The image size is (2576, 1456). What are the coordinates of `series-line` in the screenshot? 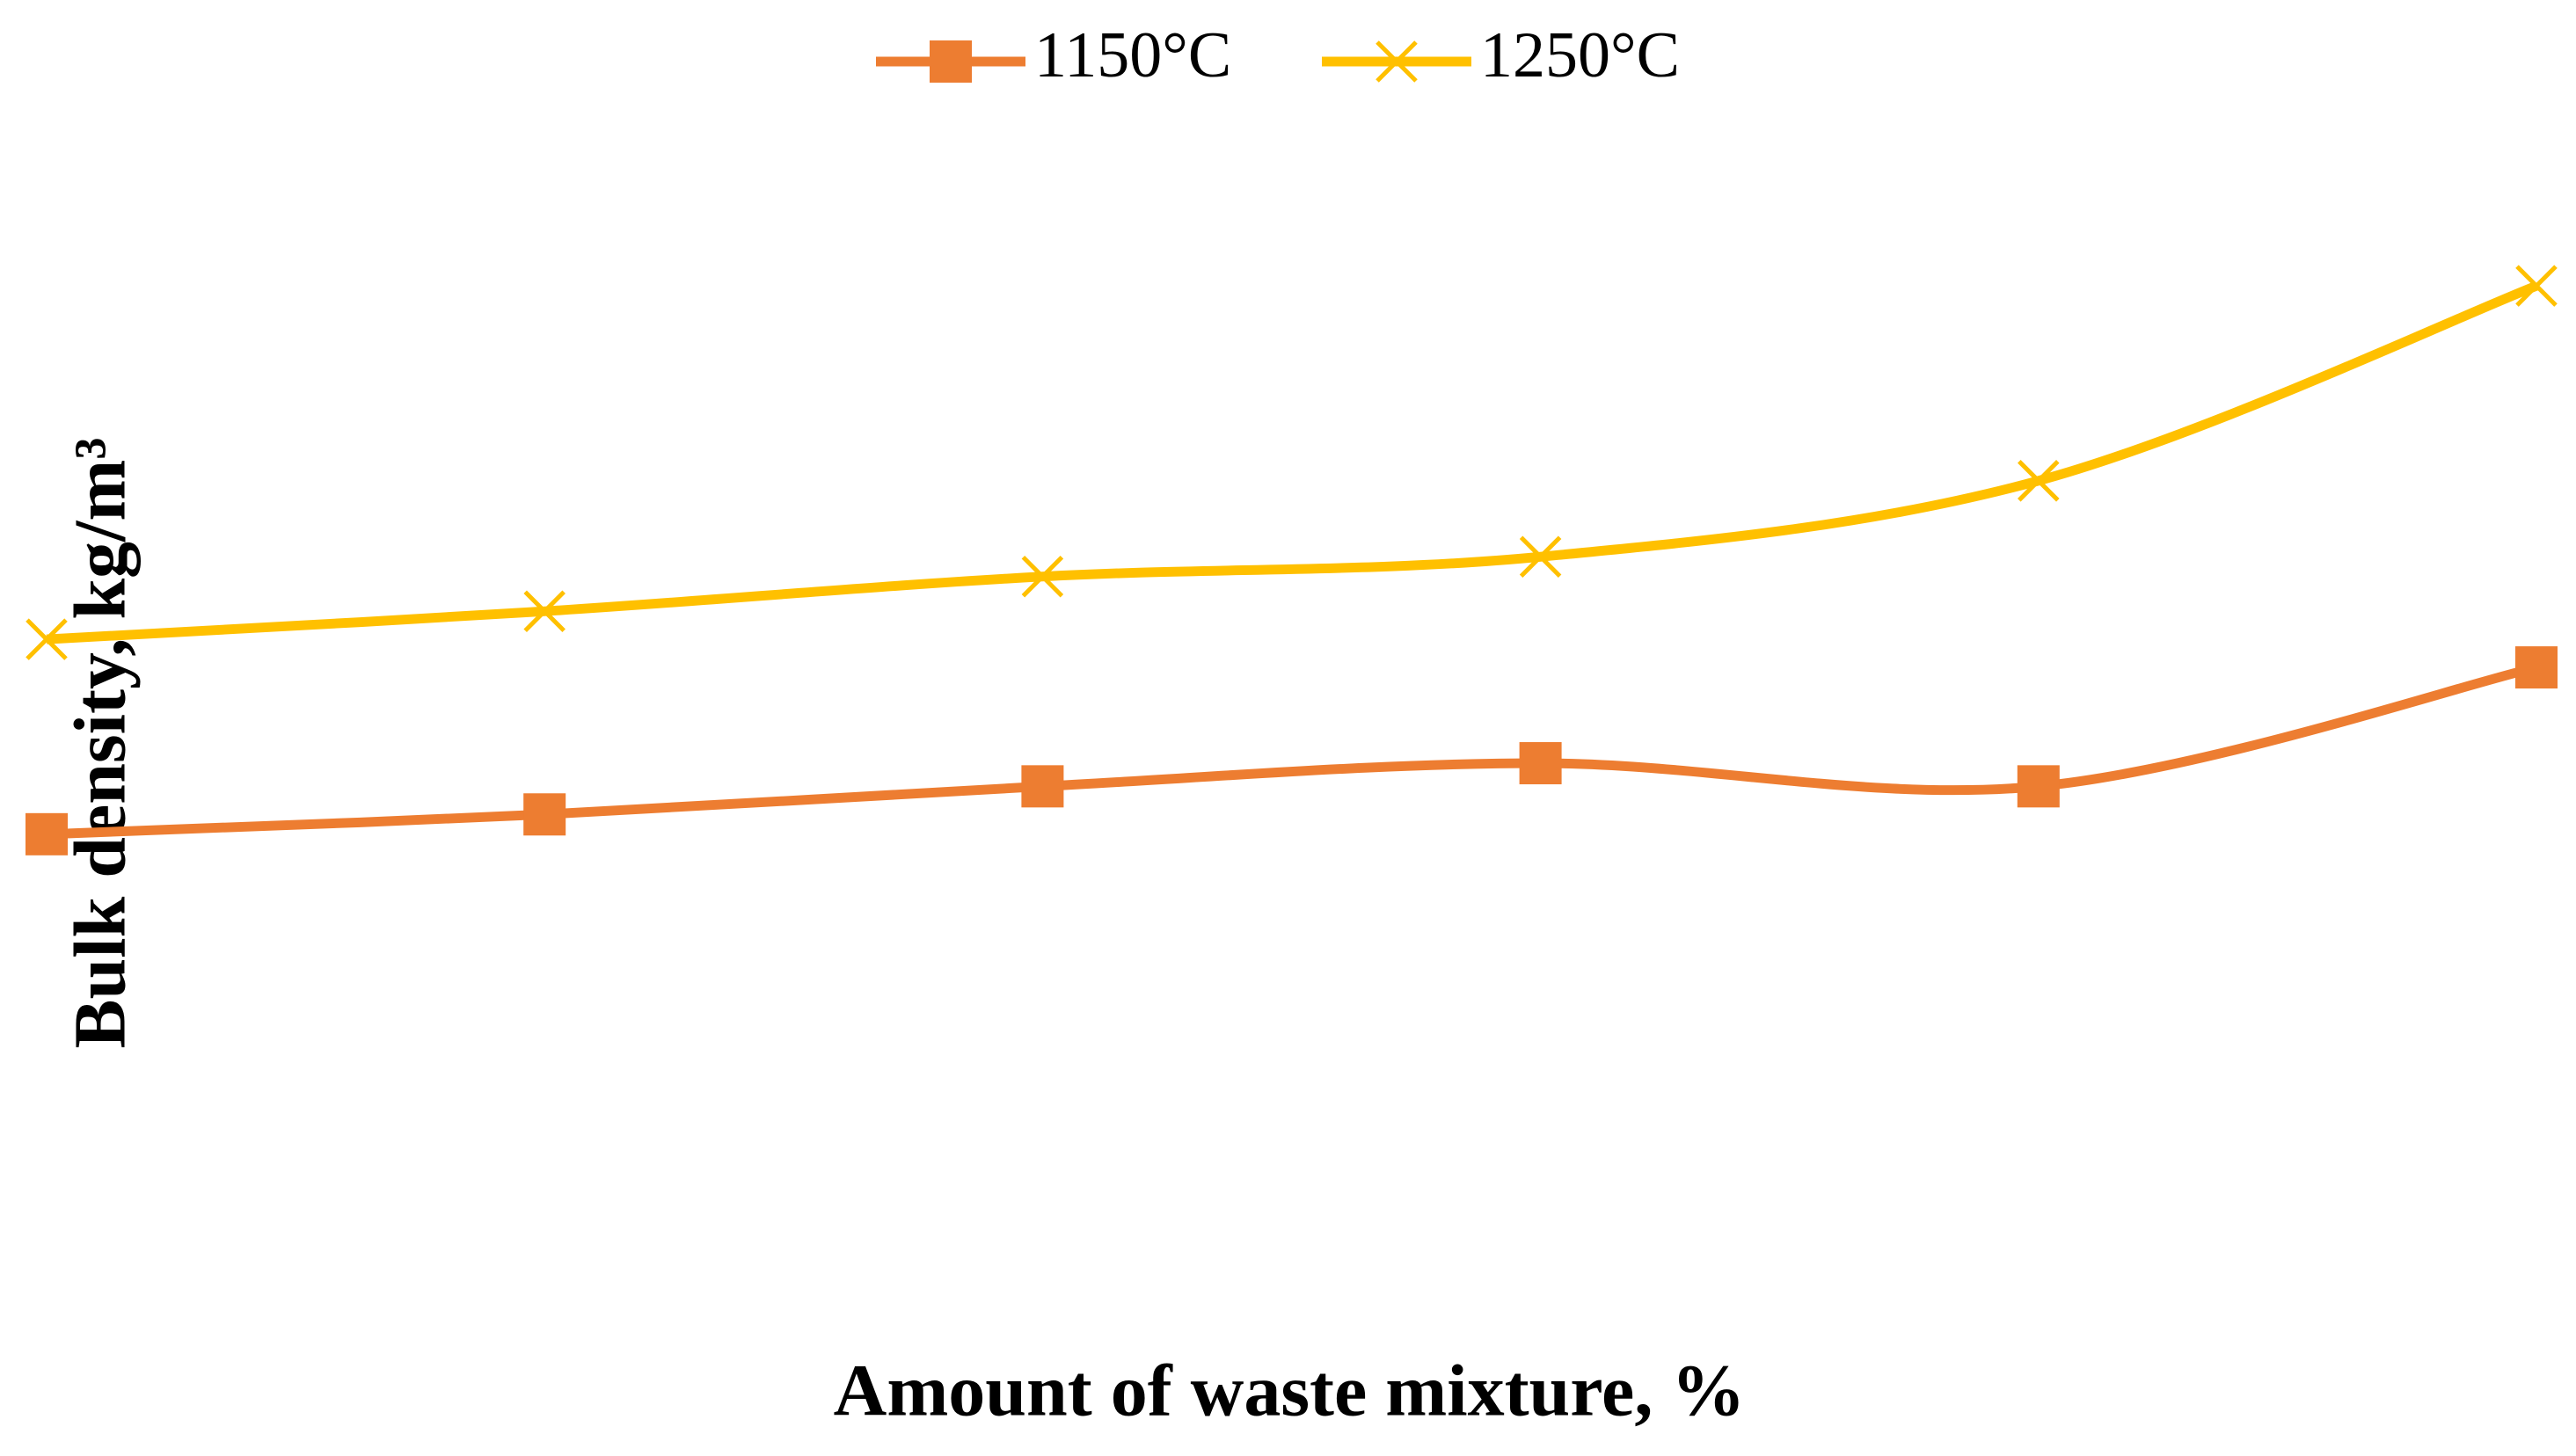 It's located at (1292, 751).